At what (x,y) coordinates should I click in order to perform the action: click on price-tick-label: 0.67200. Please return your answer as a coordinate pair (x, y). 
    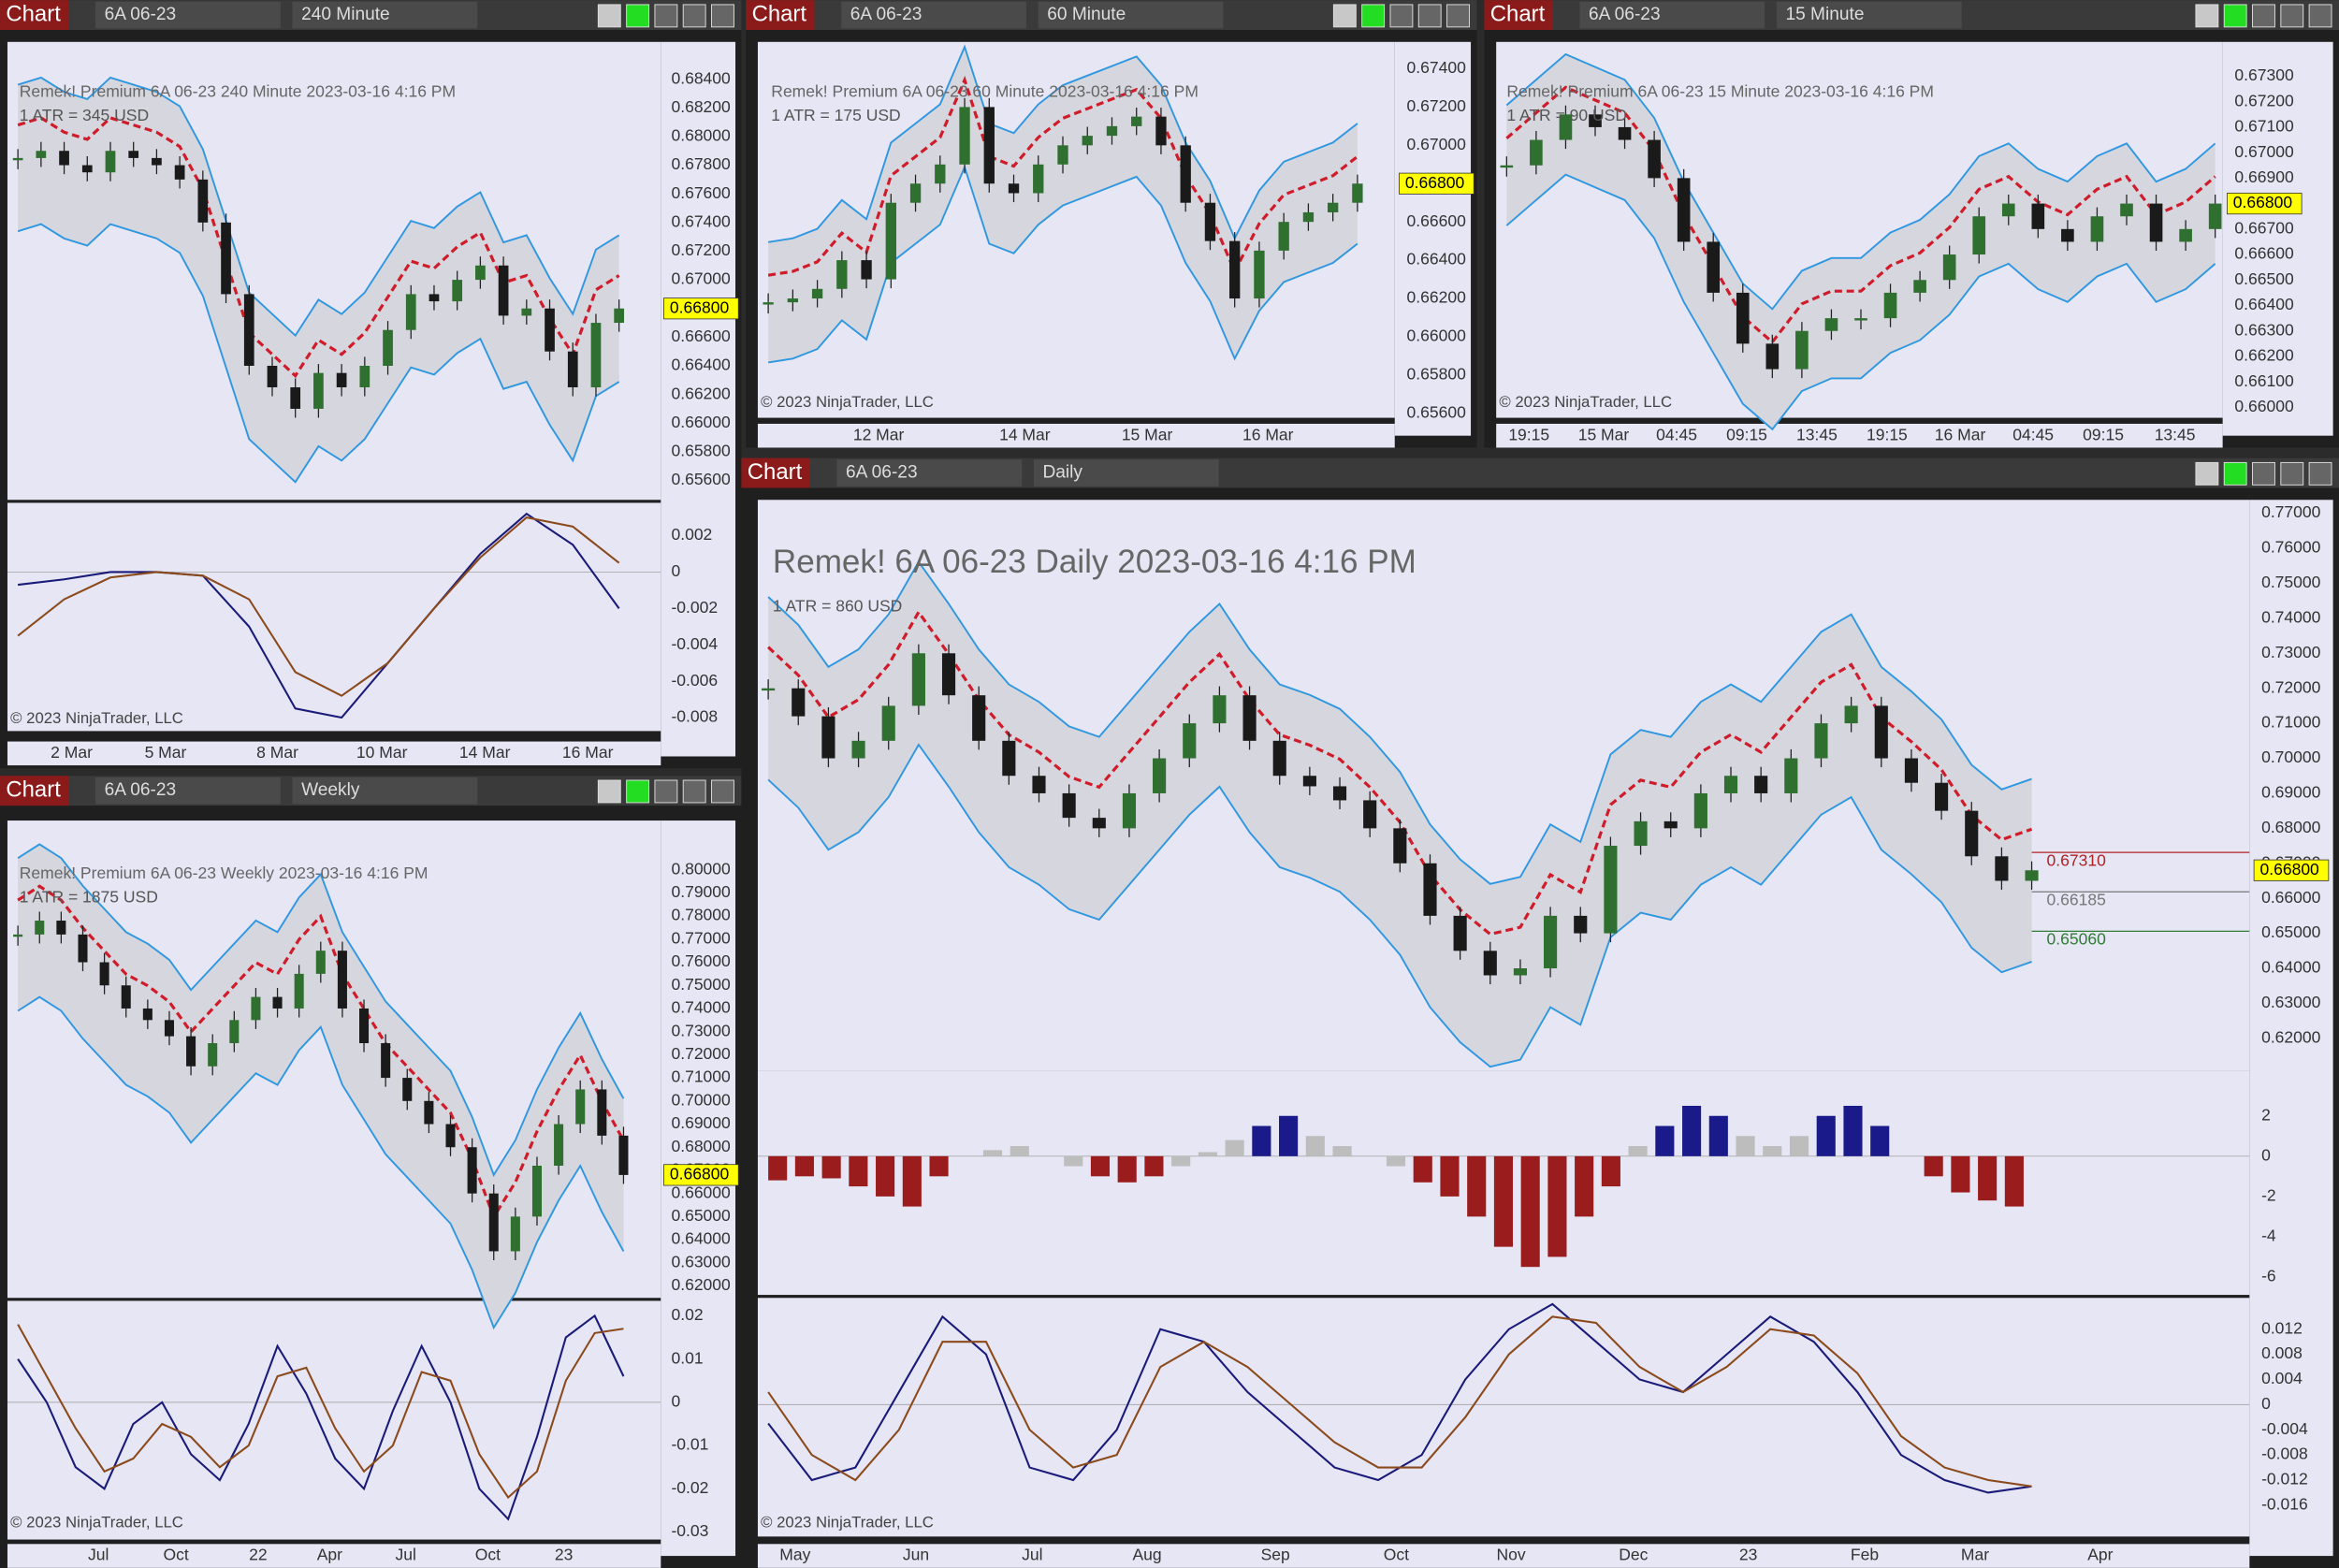
    Looking at the image, I should click on (1437, 106).